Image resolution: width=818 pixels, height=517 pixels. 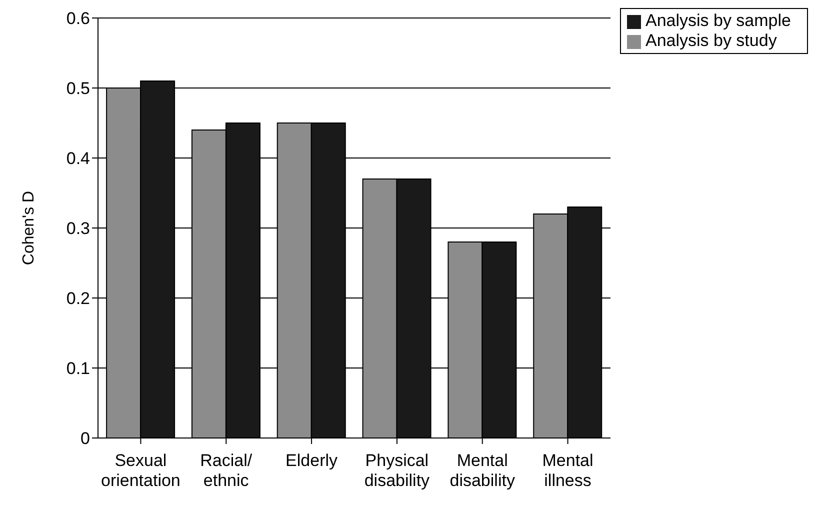 I want to click on y-axis-title: Cohen's D, so click(x=29, y=228).